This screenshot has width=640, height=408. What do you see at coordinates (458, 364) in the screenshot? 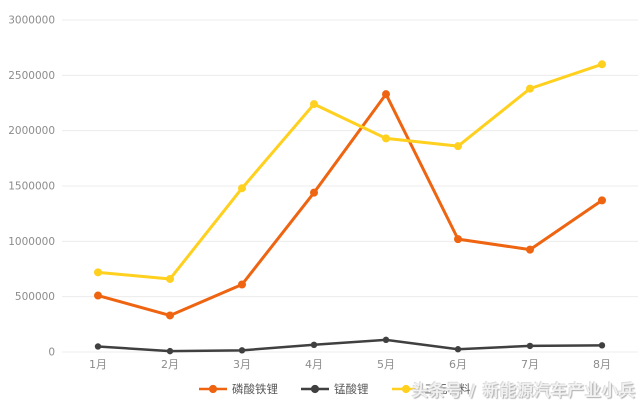
I see `x-axis-tick-label: 6月` at bounding box center [458, 364].